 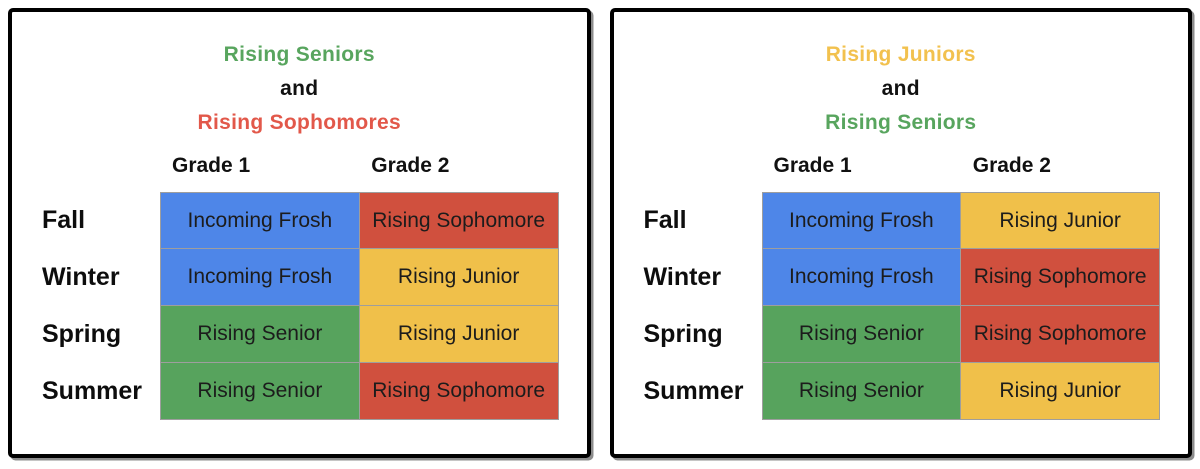 I want to click on table-row-winter: Winter Incoming Frosh Rising Junior, so click(x=285, y=277).